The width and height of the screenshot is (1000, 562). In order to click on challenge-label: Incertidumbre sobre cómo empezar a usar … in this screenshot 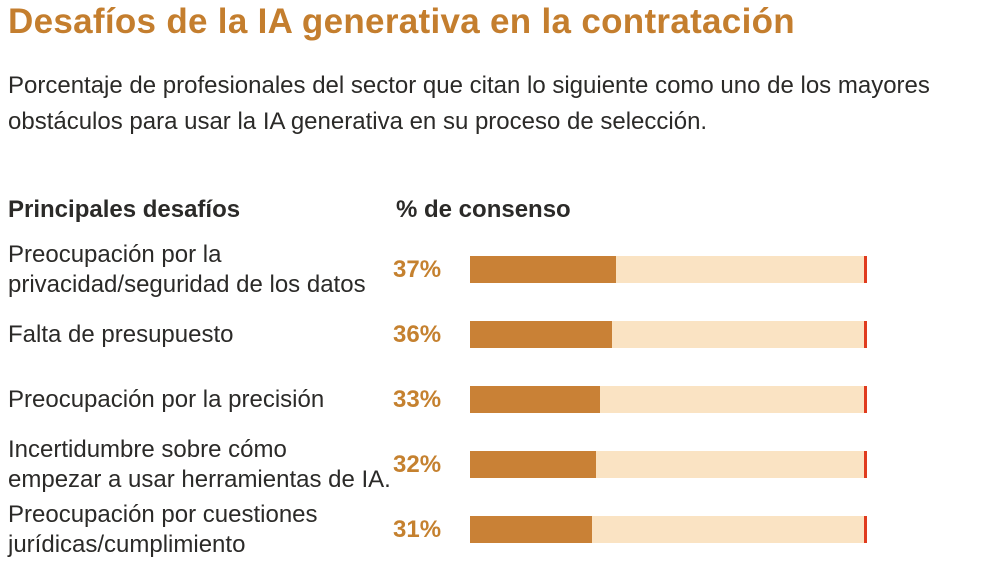, I will do `click(199, 464)`.